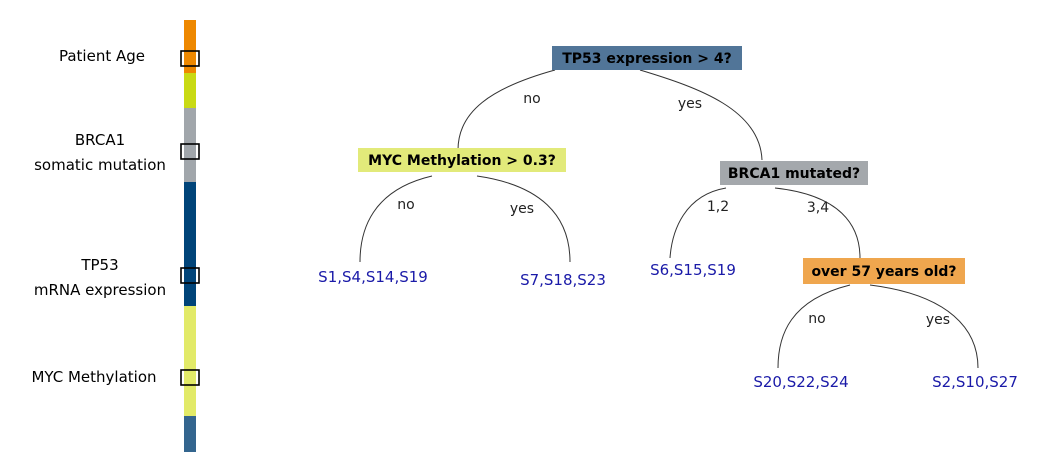 This screenshot has width=1041, height=472. I want to click on legend-color-bar, so click(190, 236).